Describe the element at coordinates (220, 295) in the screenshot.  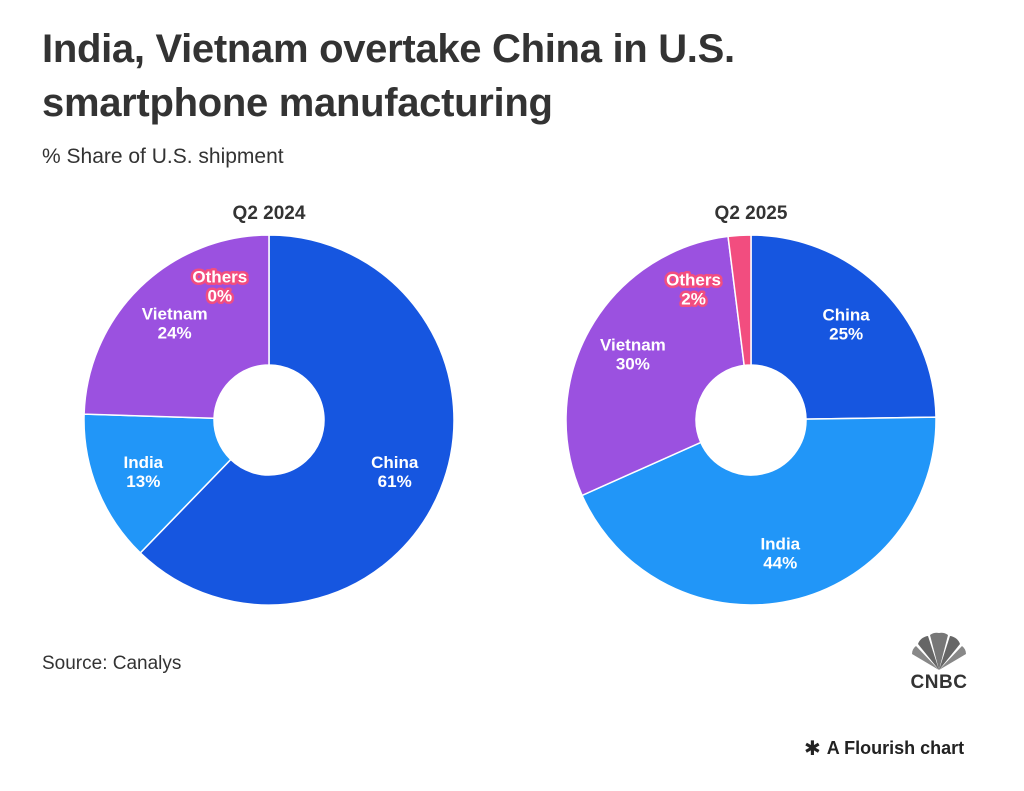
I see `slice-value-others: 0%` at that location.